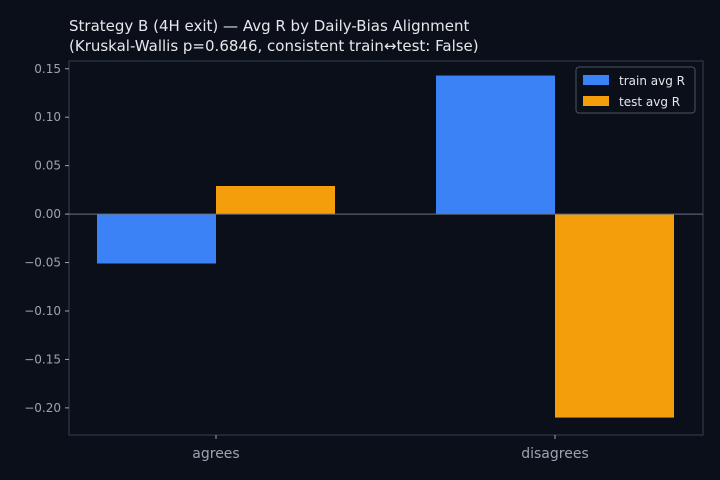 This screenshot has width=720, height=480. What do you see at coordinates (495, 145) in the screenshot?
I see `bar-train-avg-r-disagrees` at bounding box center [495, 145].